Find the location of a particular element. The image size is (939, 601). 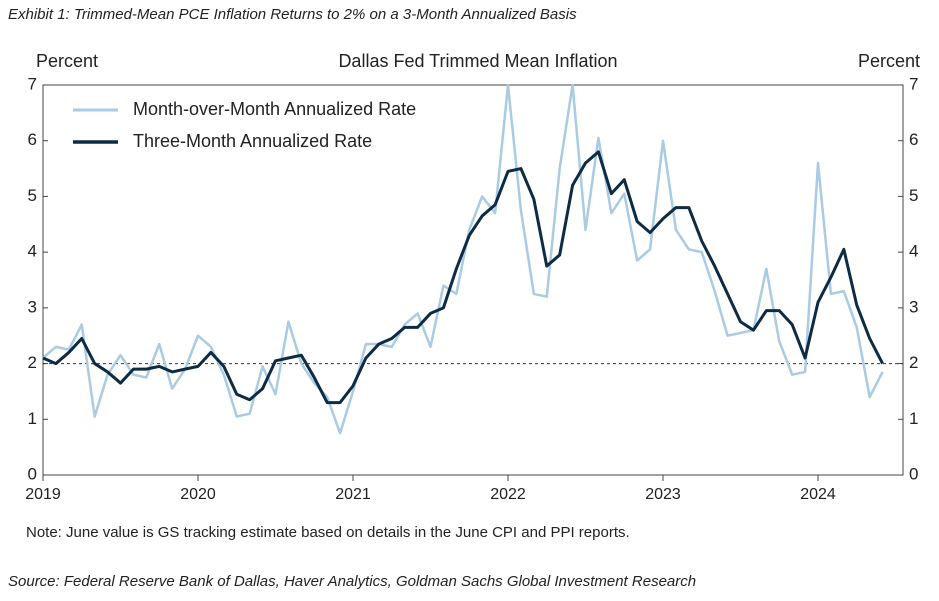

y-tick-label: 6 is located at coordinates (32, 139).